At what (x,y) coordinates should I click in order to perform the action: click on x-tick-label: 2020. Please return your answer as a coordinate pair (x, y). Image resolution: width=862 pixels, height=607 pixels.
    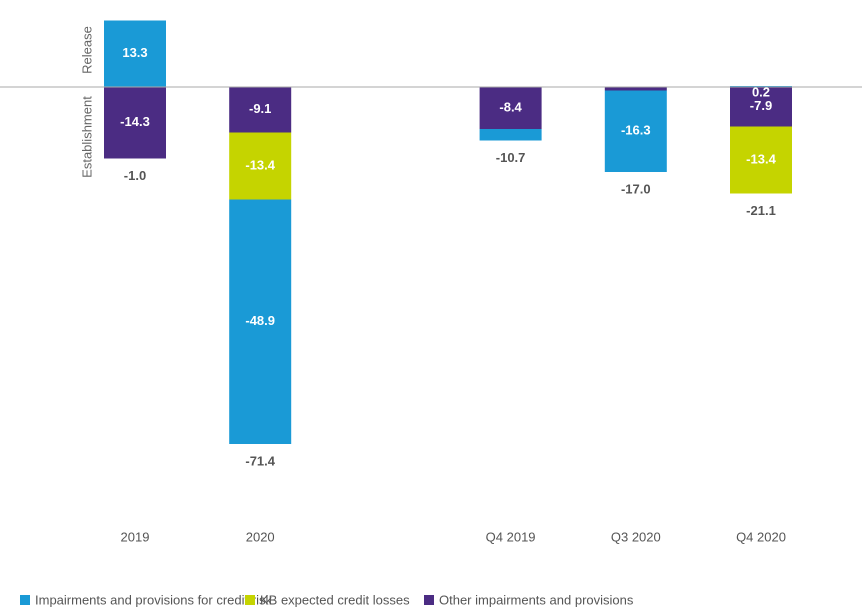
    Looking at the image, I should click on (260, 536).